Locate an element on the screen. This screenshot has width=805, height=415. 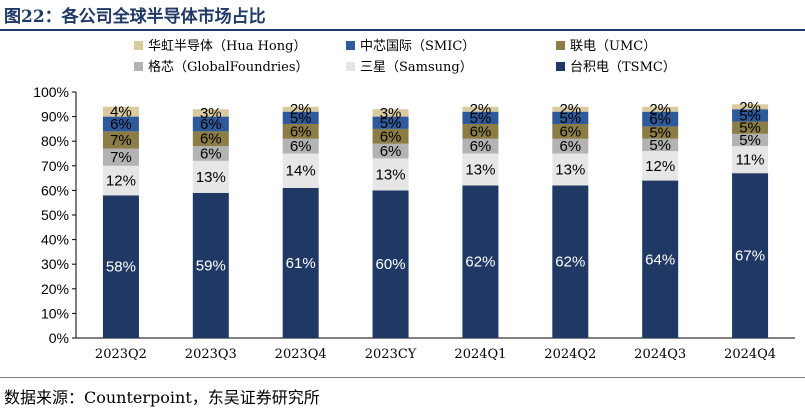
legend-item-samsung: 三星（Samsung） is located at coordinates (409, 67).